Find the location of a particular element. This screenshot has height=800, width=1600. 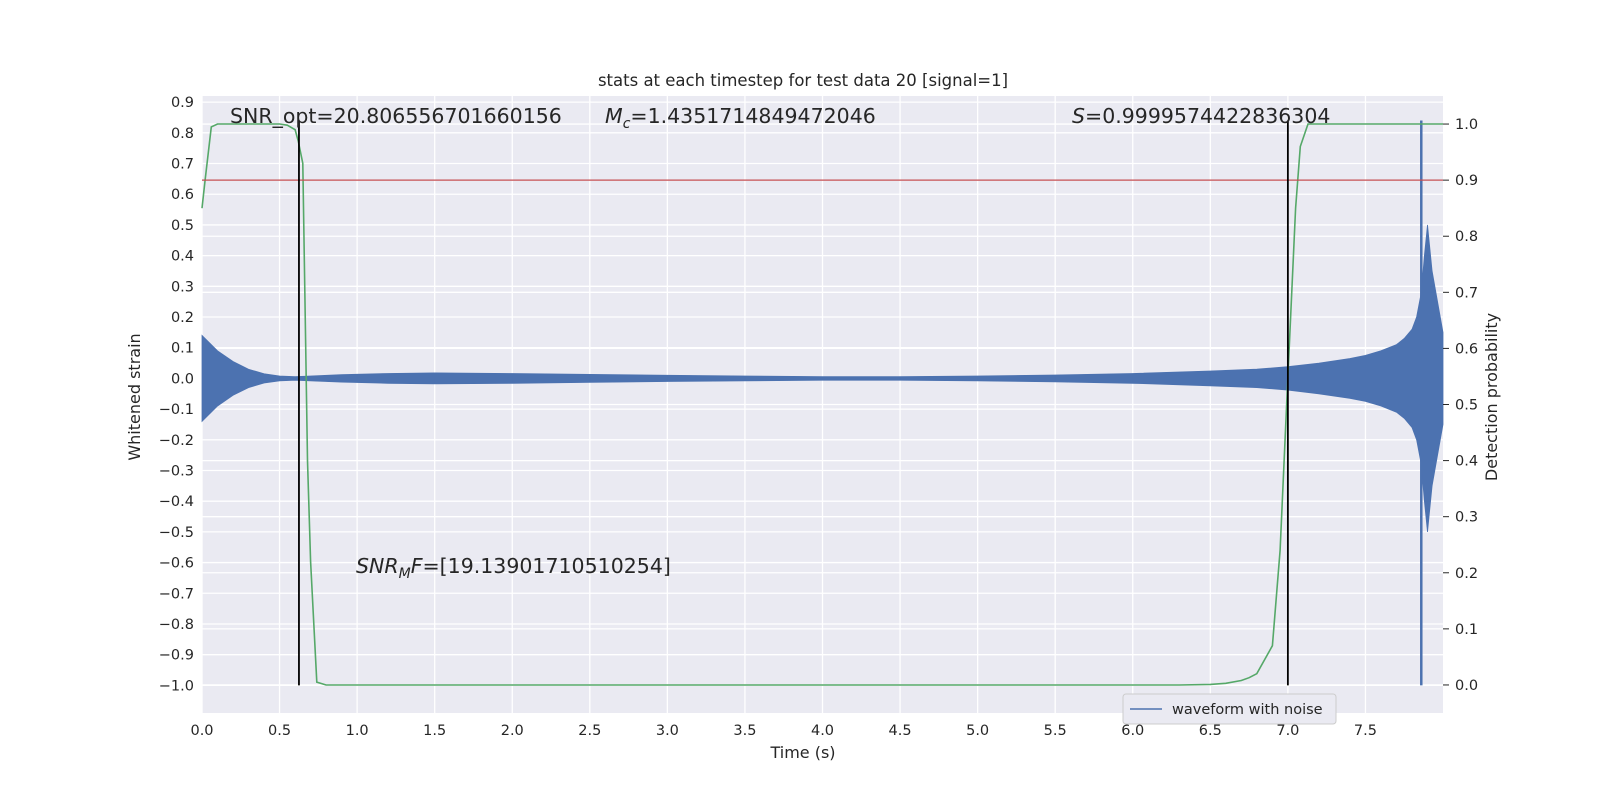

y2-tick-label: 0.7 is located at coordinates (1466, 293).